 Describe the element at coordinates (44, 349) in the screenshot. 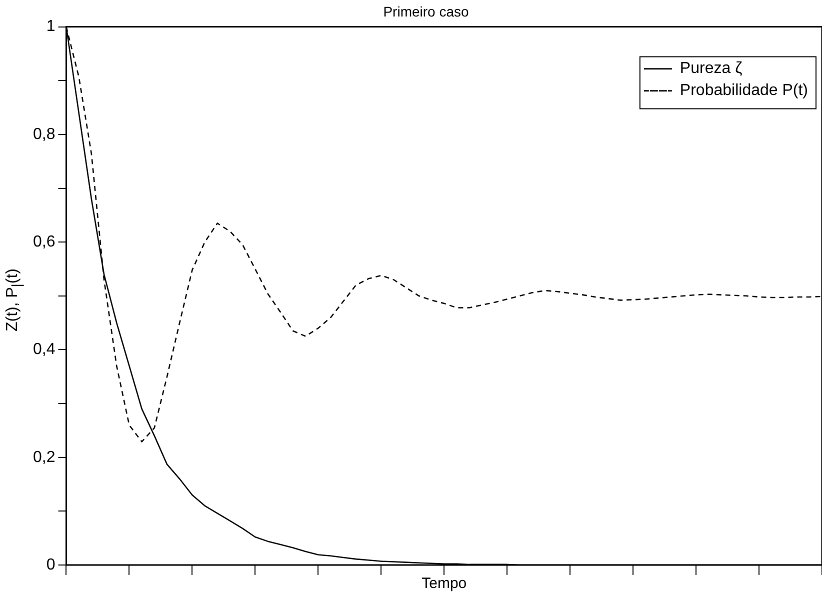

I see `y-tick-label: 0,4` at that location.